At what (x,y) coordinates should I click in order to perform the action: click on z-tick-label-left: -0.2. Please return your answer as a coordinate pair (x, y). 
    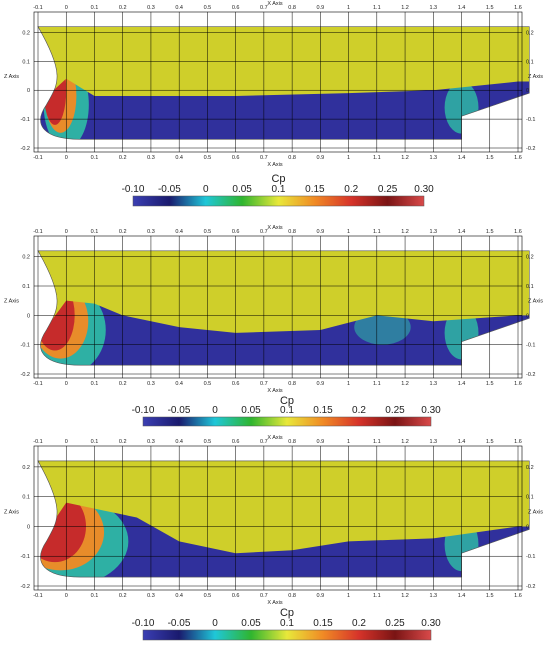
    Looking at the image, I should click on (25, 149).